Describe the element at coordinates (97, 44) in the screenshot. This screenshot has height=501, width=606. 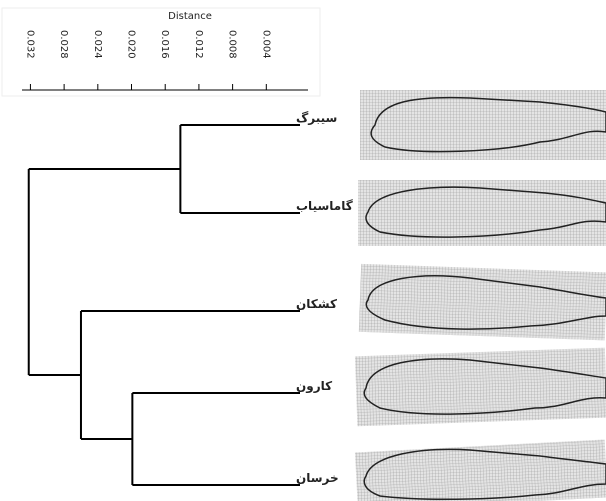
I see `x-tick-label: 0.024` at that location.